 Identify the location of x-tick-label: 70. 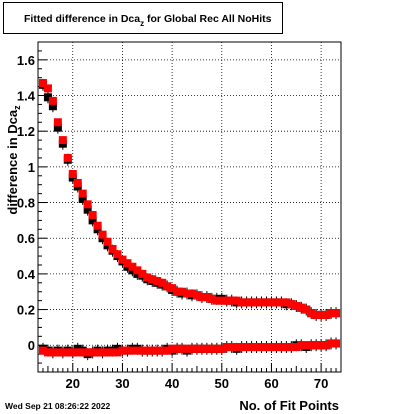
(321, 383).